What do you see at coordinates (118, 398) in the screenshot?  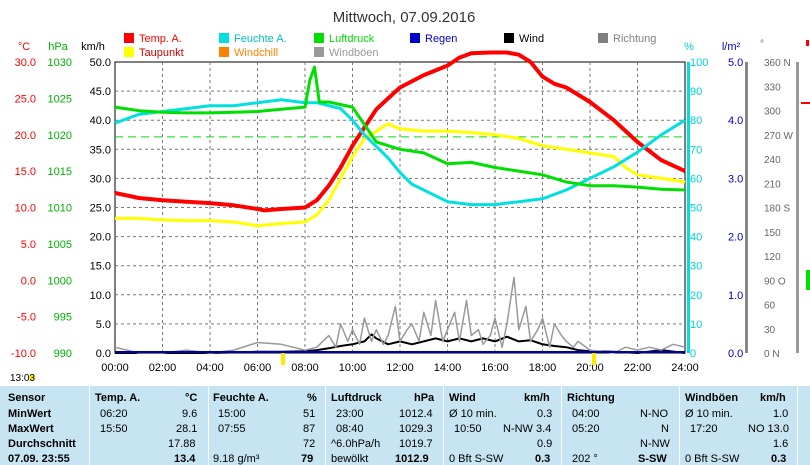 I see `temp-header: Temp. A.` at bounding box center [118, 398].